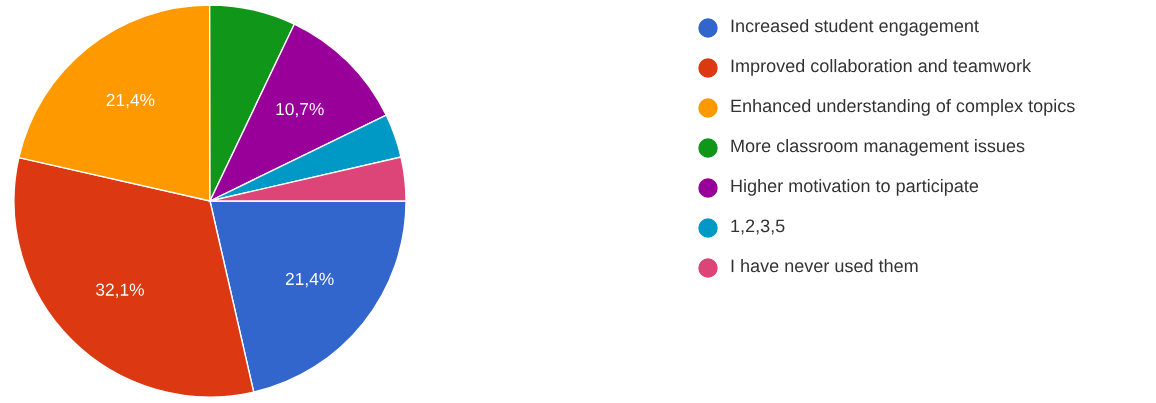 The image size is (1156, 403). Describe the element at coordinates (300, 110) in the screenshot. I see `data-label: 10,7%` at that location.